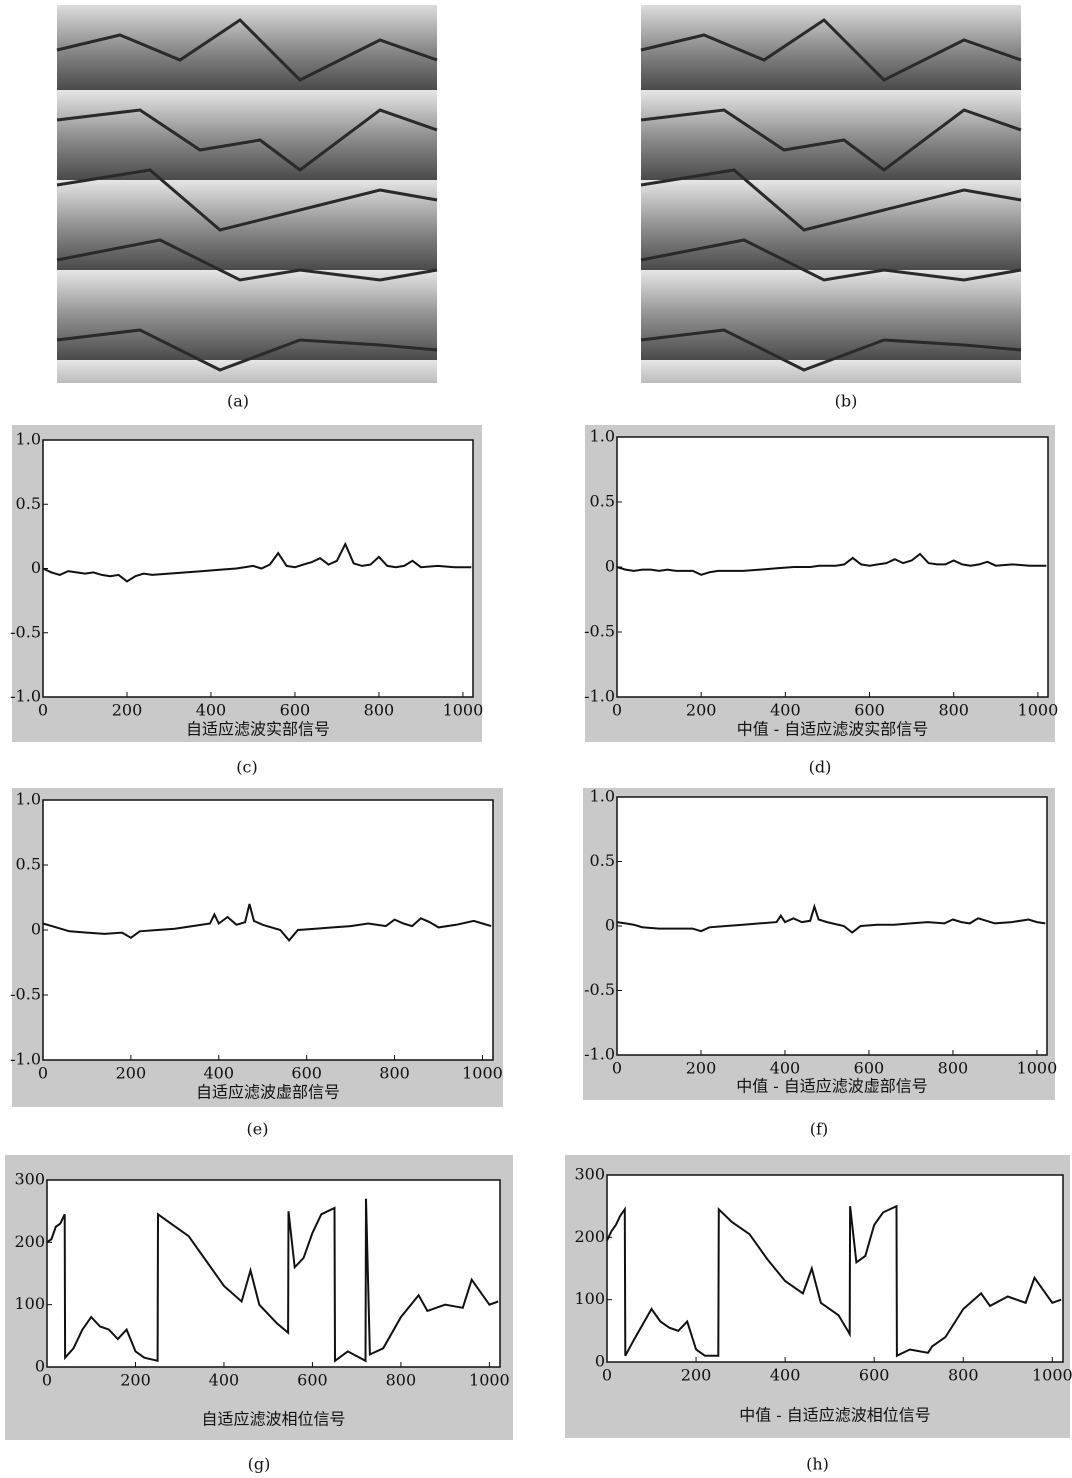 The height and width of the screenshot is (1478, 1072). Describe the element at coordinates (268, 1092) in the screenshot. I see `x-axis-label: 自适应滤波虚部信号` at that location.